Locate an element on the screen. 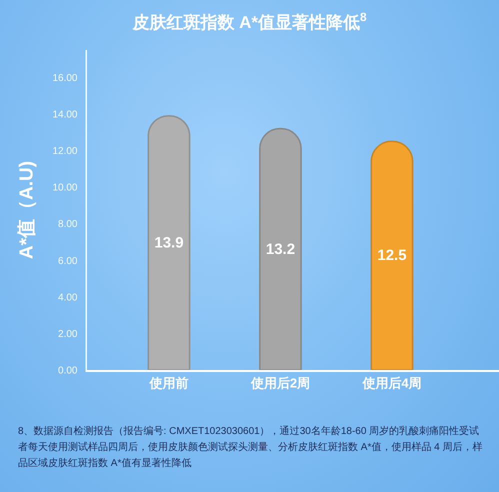  data-label: 12.5 is located at coordinates (392, 255).